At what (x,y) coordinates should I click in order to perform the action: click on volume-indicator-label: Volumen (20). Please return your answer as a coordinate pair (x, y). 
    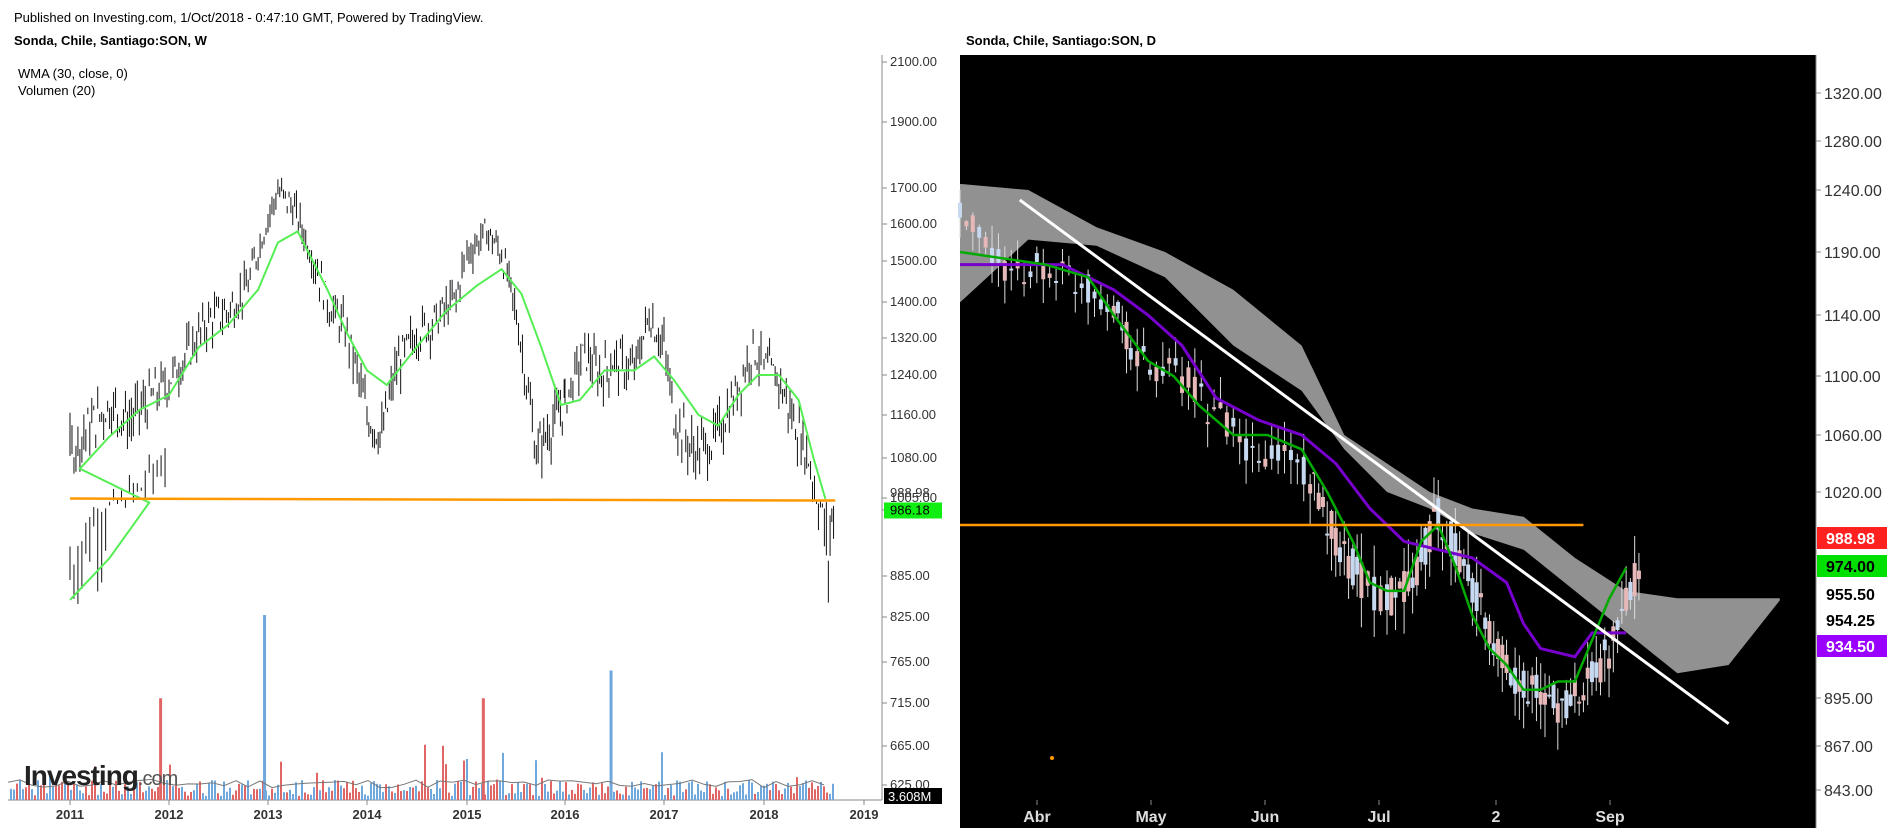
    Looking at the image, I should click on (57, 90).